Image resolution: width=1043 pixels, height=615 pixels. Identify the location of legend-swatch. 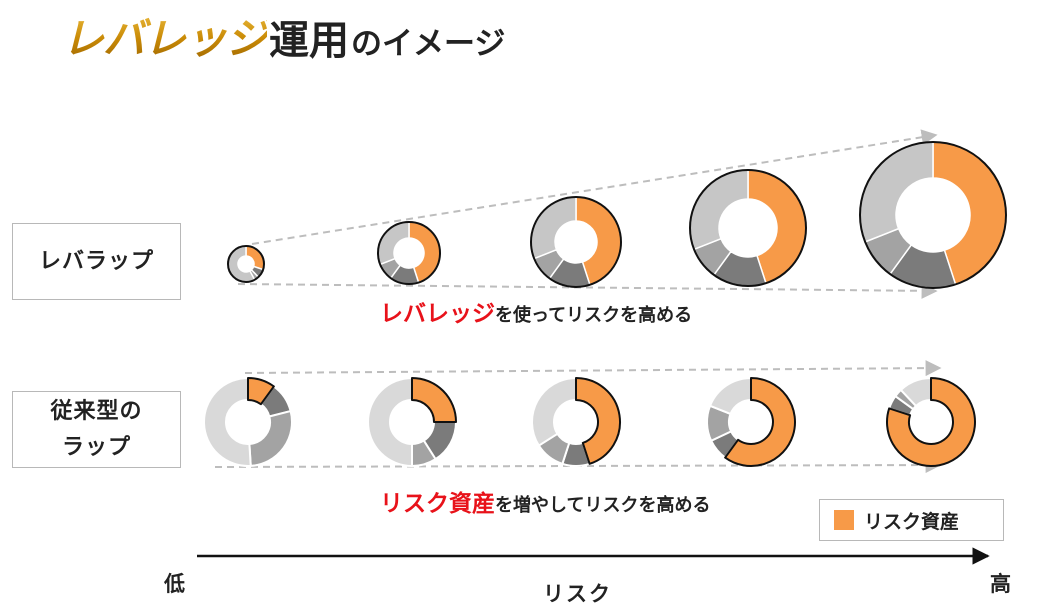
(844, 520).